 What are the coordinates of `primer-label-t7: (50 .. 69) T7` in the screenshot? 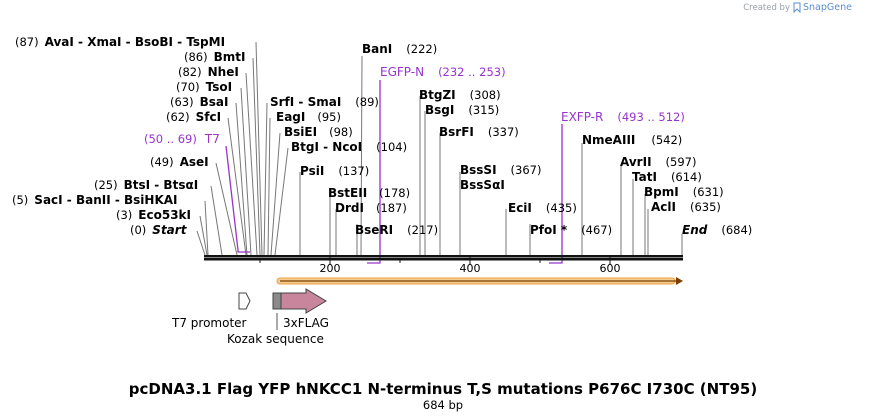 It's located at (182, 139).